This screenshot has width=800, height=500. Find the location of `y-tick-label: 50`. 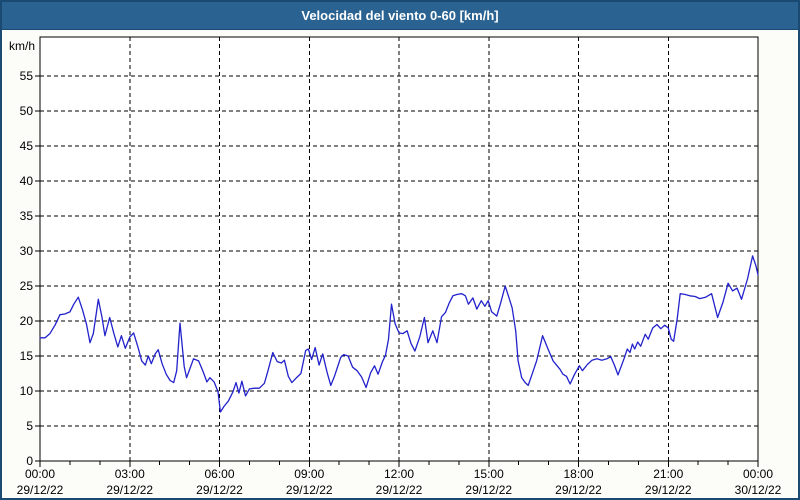

y-tick-label: 50 is located at coordinates (27, 111).